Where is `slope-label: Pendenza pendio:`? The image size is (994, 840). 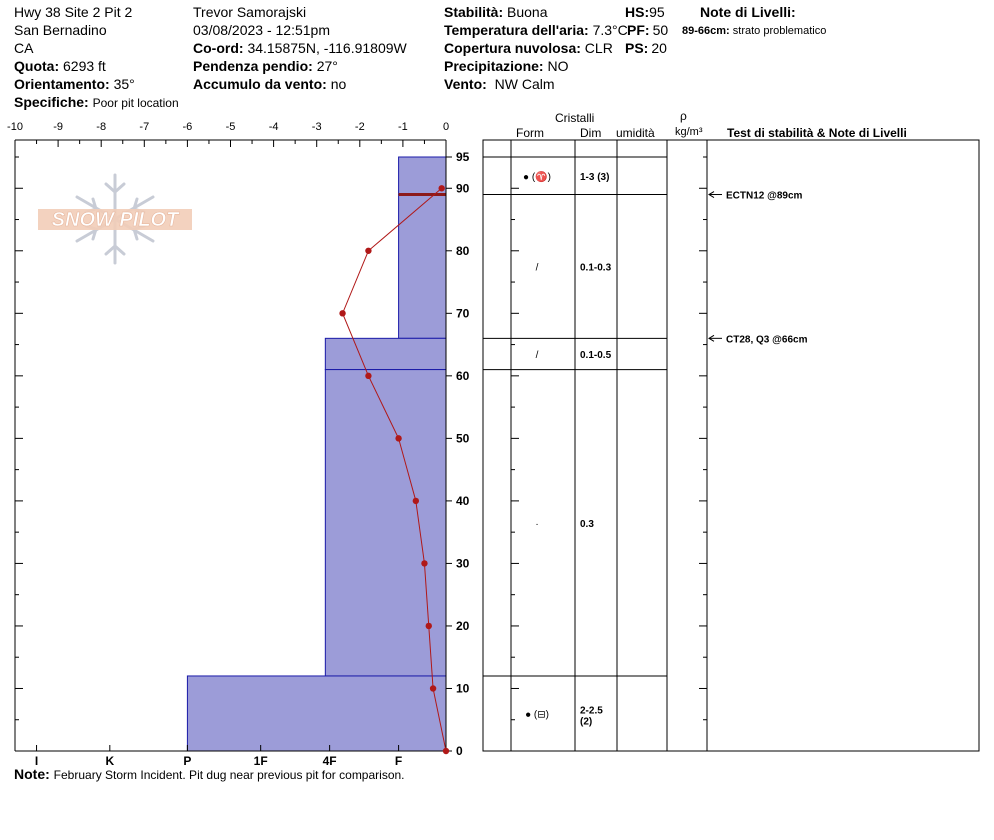 slope-label: Pendenza pendio: is located at coordinates (253, 66).